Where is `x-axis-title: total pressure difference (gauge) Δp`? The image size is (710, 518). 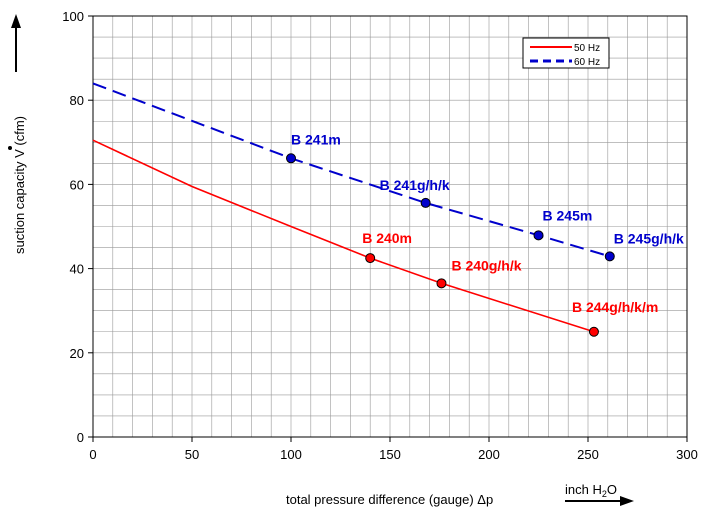
x-axis-title: total pressure difference (gauge) Δp is located at coordinates (389, 499).